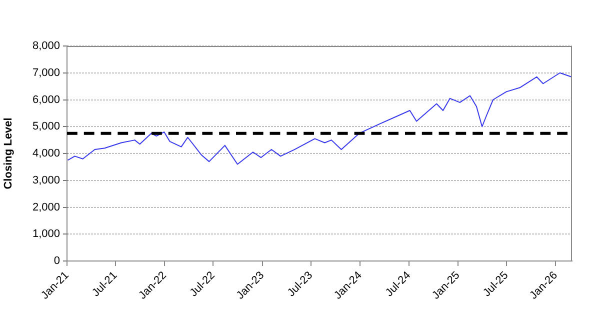 The width and height of the screenshot is (613, 321). Describe the element at coordinates (46, 100) in the screenshot. I see `y-tick-label: 6,000` at that location.